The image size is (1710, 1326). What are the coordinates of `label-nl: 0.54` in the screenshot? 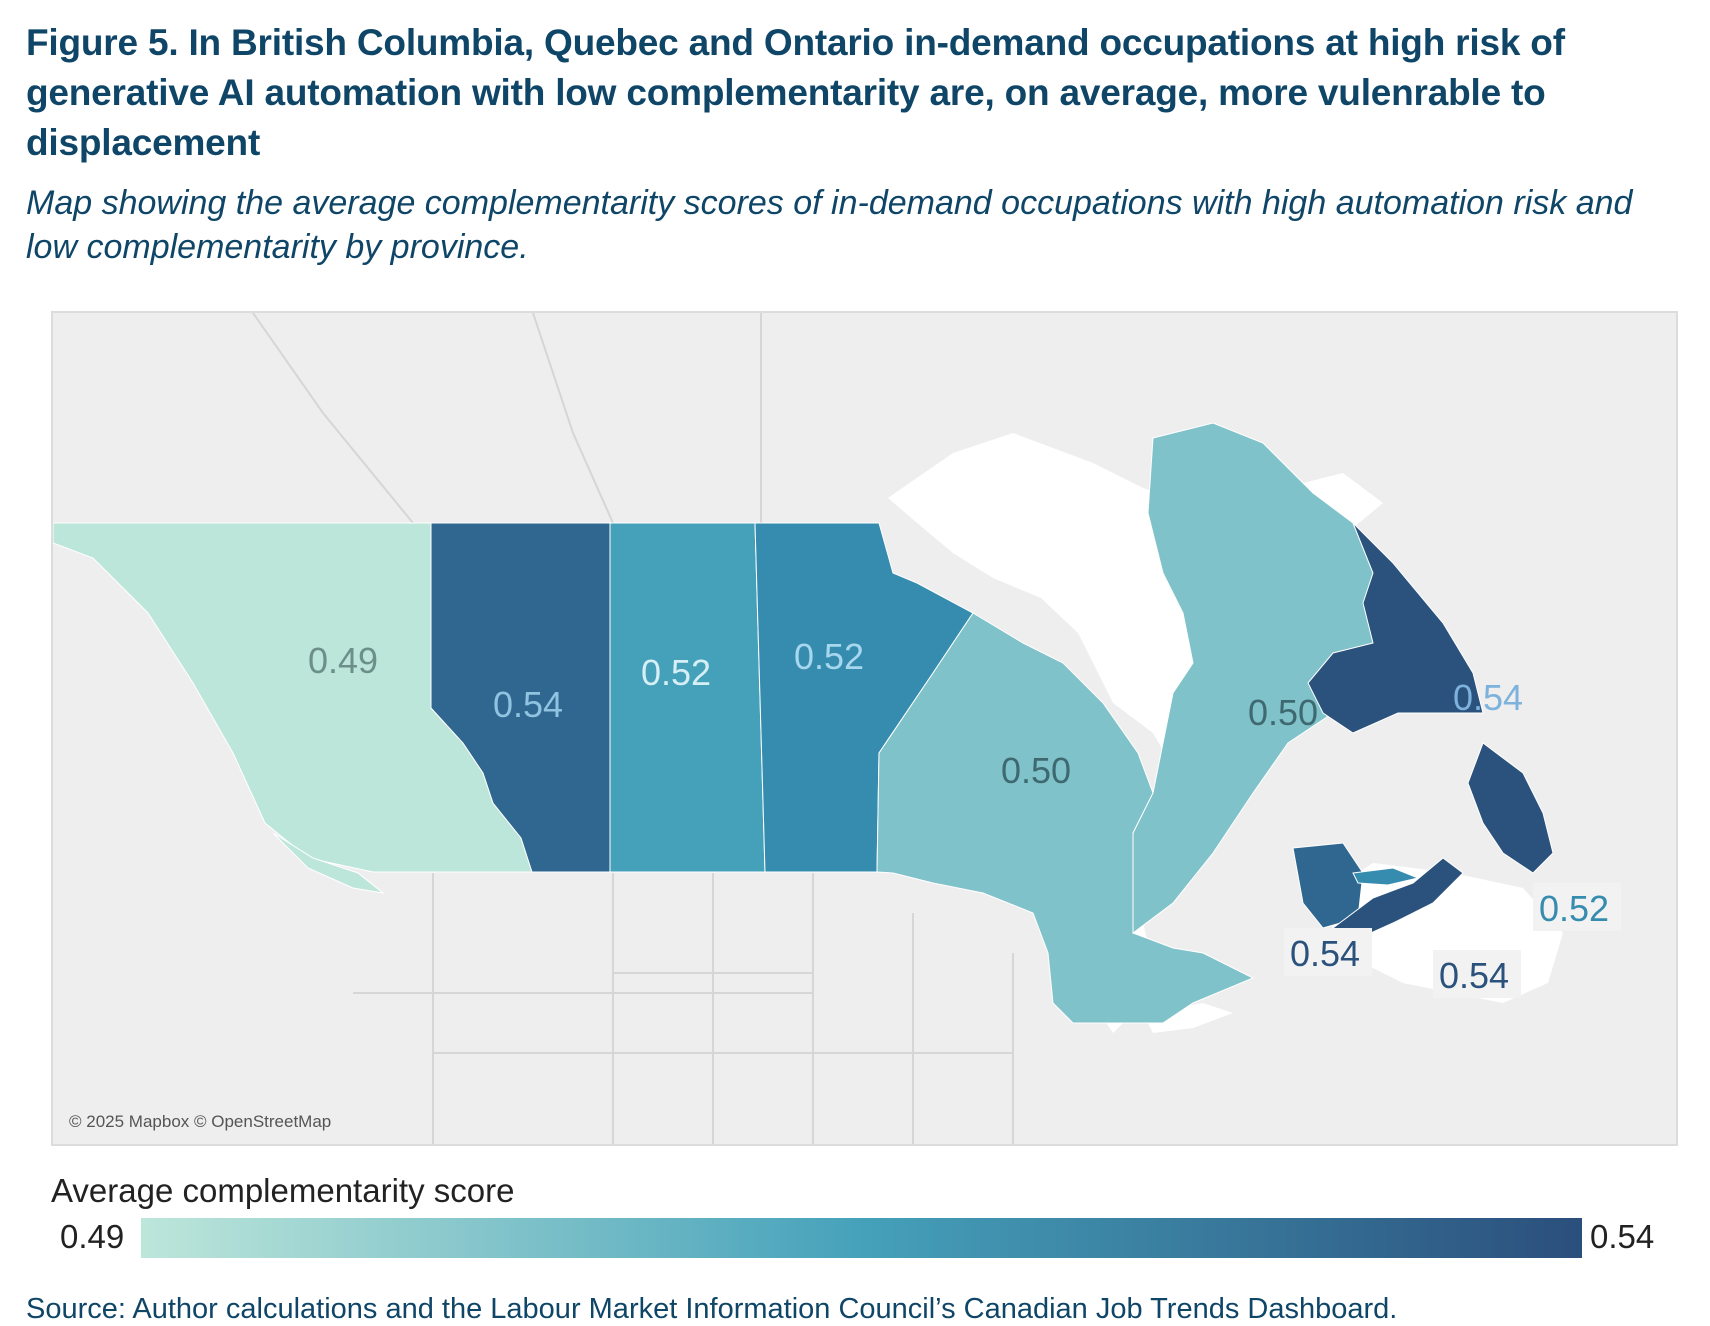 It's located at (1488, 697).